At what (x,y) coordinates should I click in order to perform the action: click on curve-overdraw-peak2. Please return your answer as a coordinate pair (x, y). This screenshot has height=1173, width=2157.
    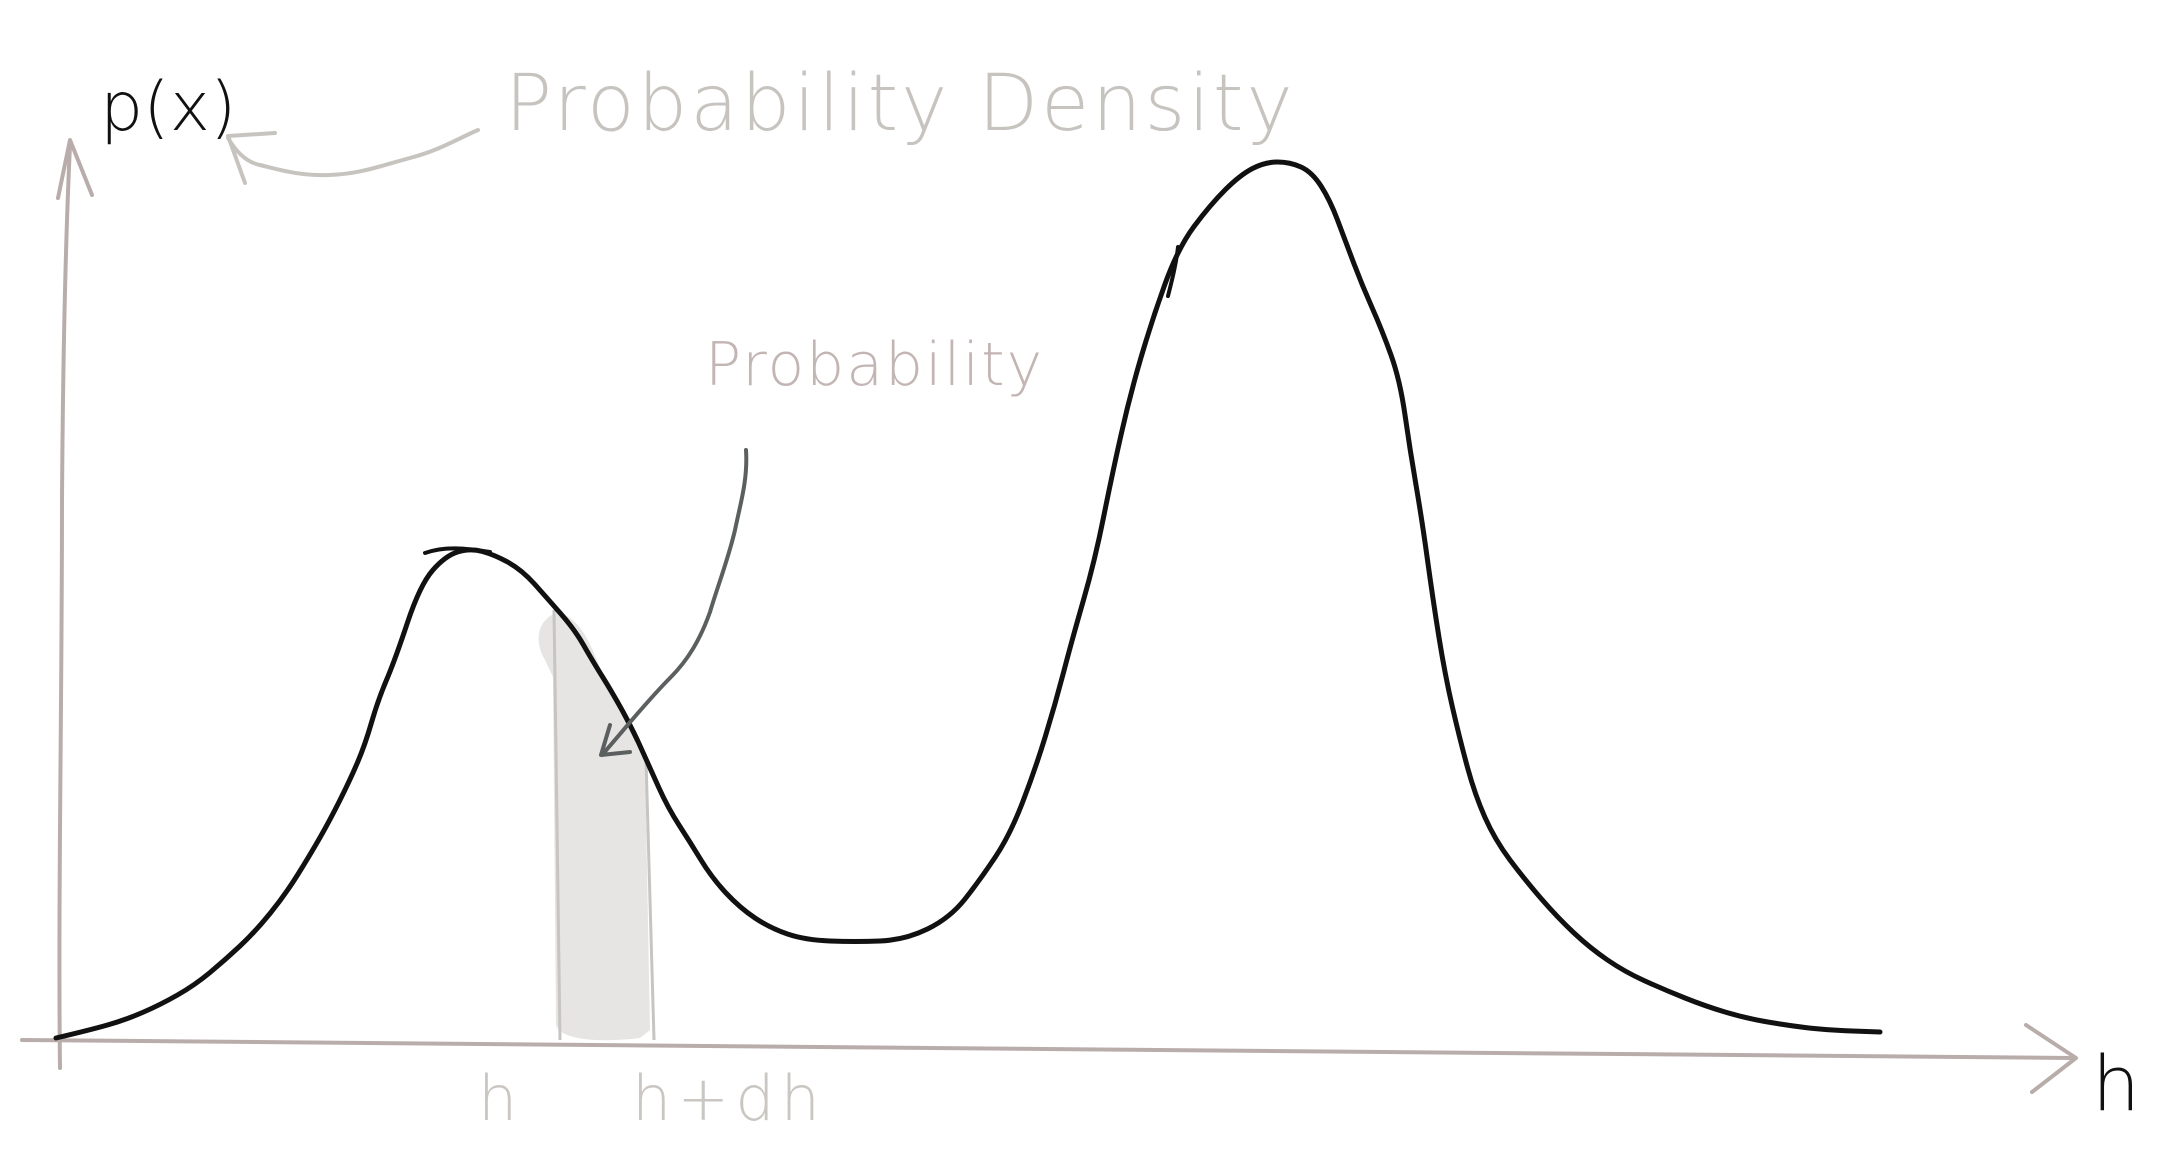
    Looking at the image, I should click on (1173, 271).